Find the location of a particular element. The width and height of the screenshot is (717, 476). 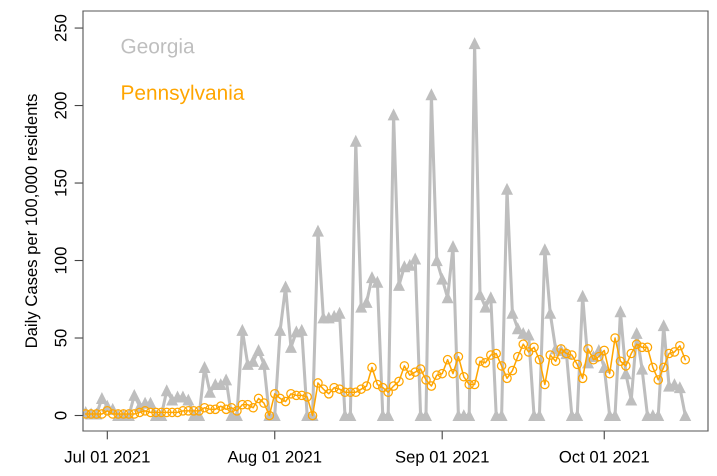

y-tick-label: 150 is located at coordinates (60, 183).